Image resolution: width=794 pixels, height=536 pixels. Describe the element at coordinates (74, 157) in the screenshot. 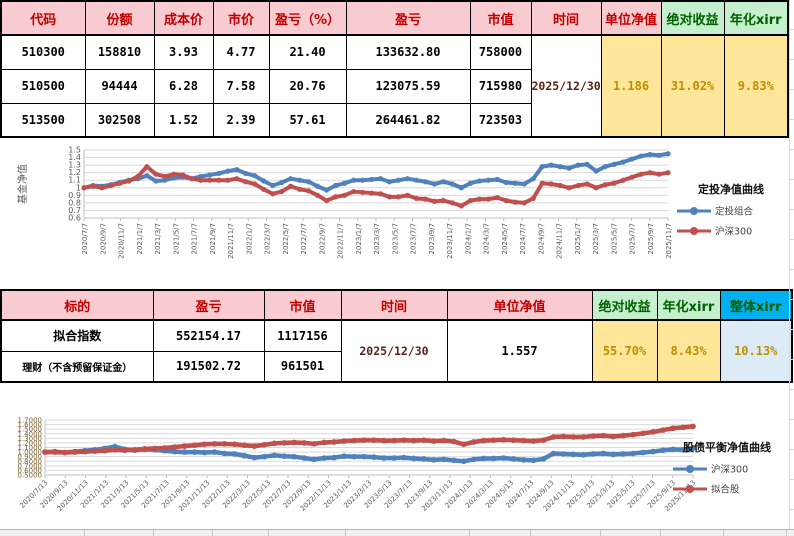

I see `y-tick-label: 1.4` at that location.